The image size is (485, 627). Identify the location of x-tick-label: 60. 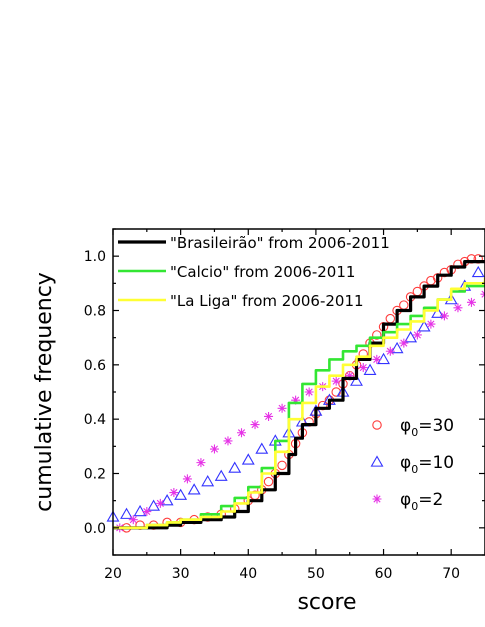
(384, 574).